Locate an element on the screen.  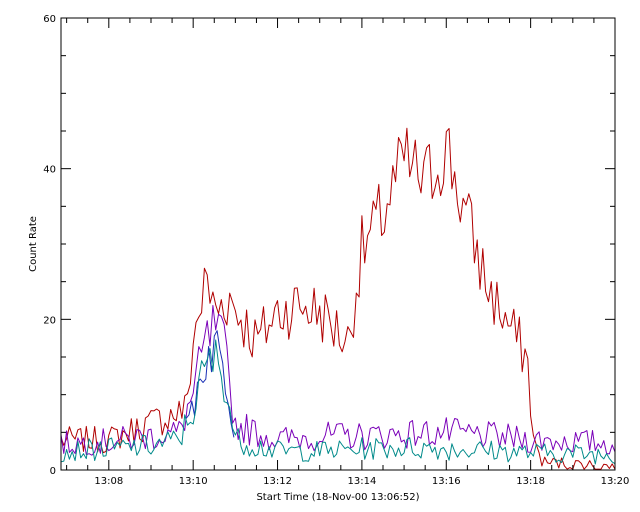
x-tick-label: 13:18 is located at coordinates (530, 481).